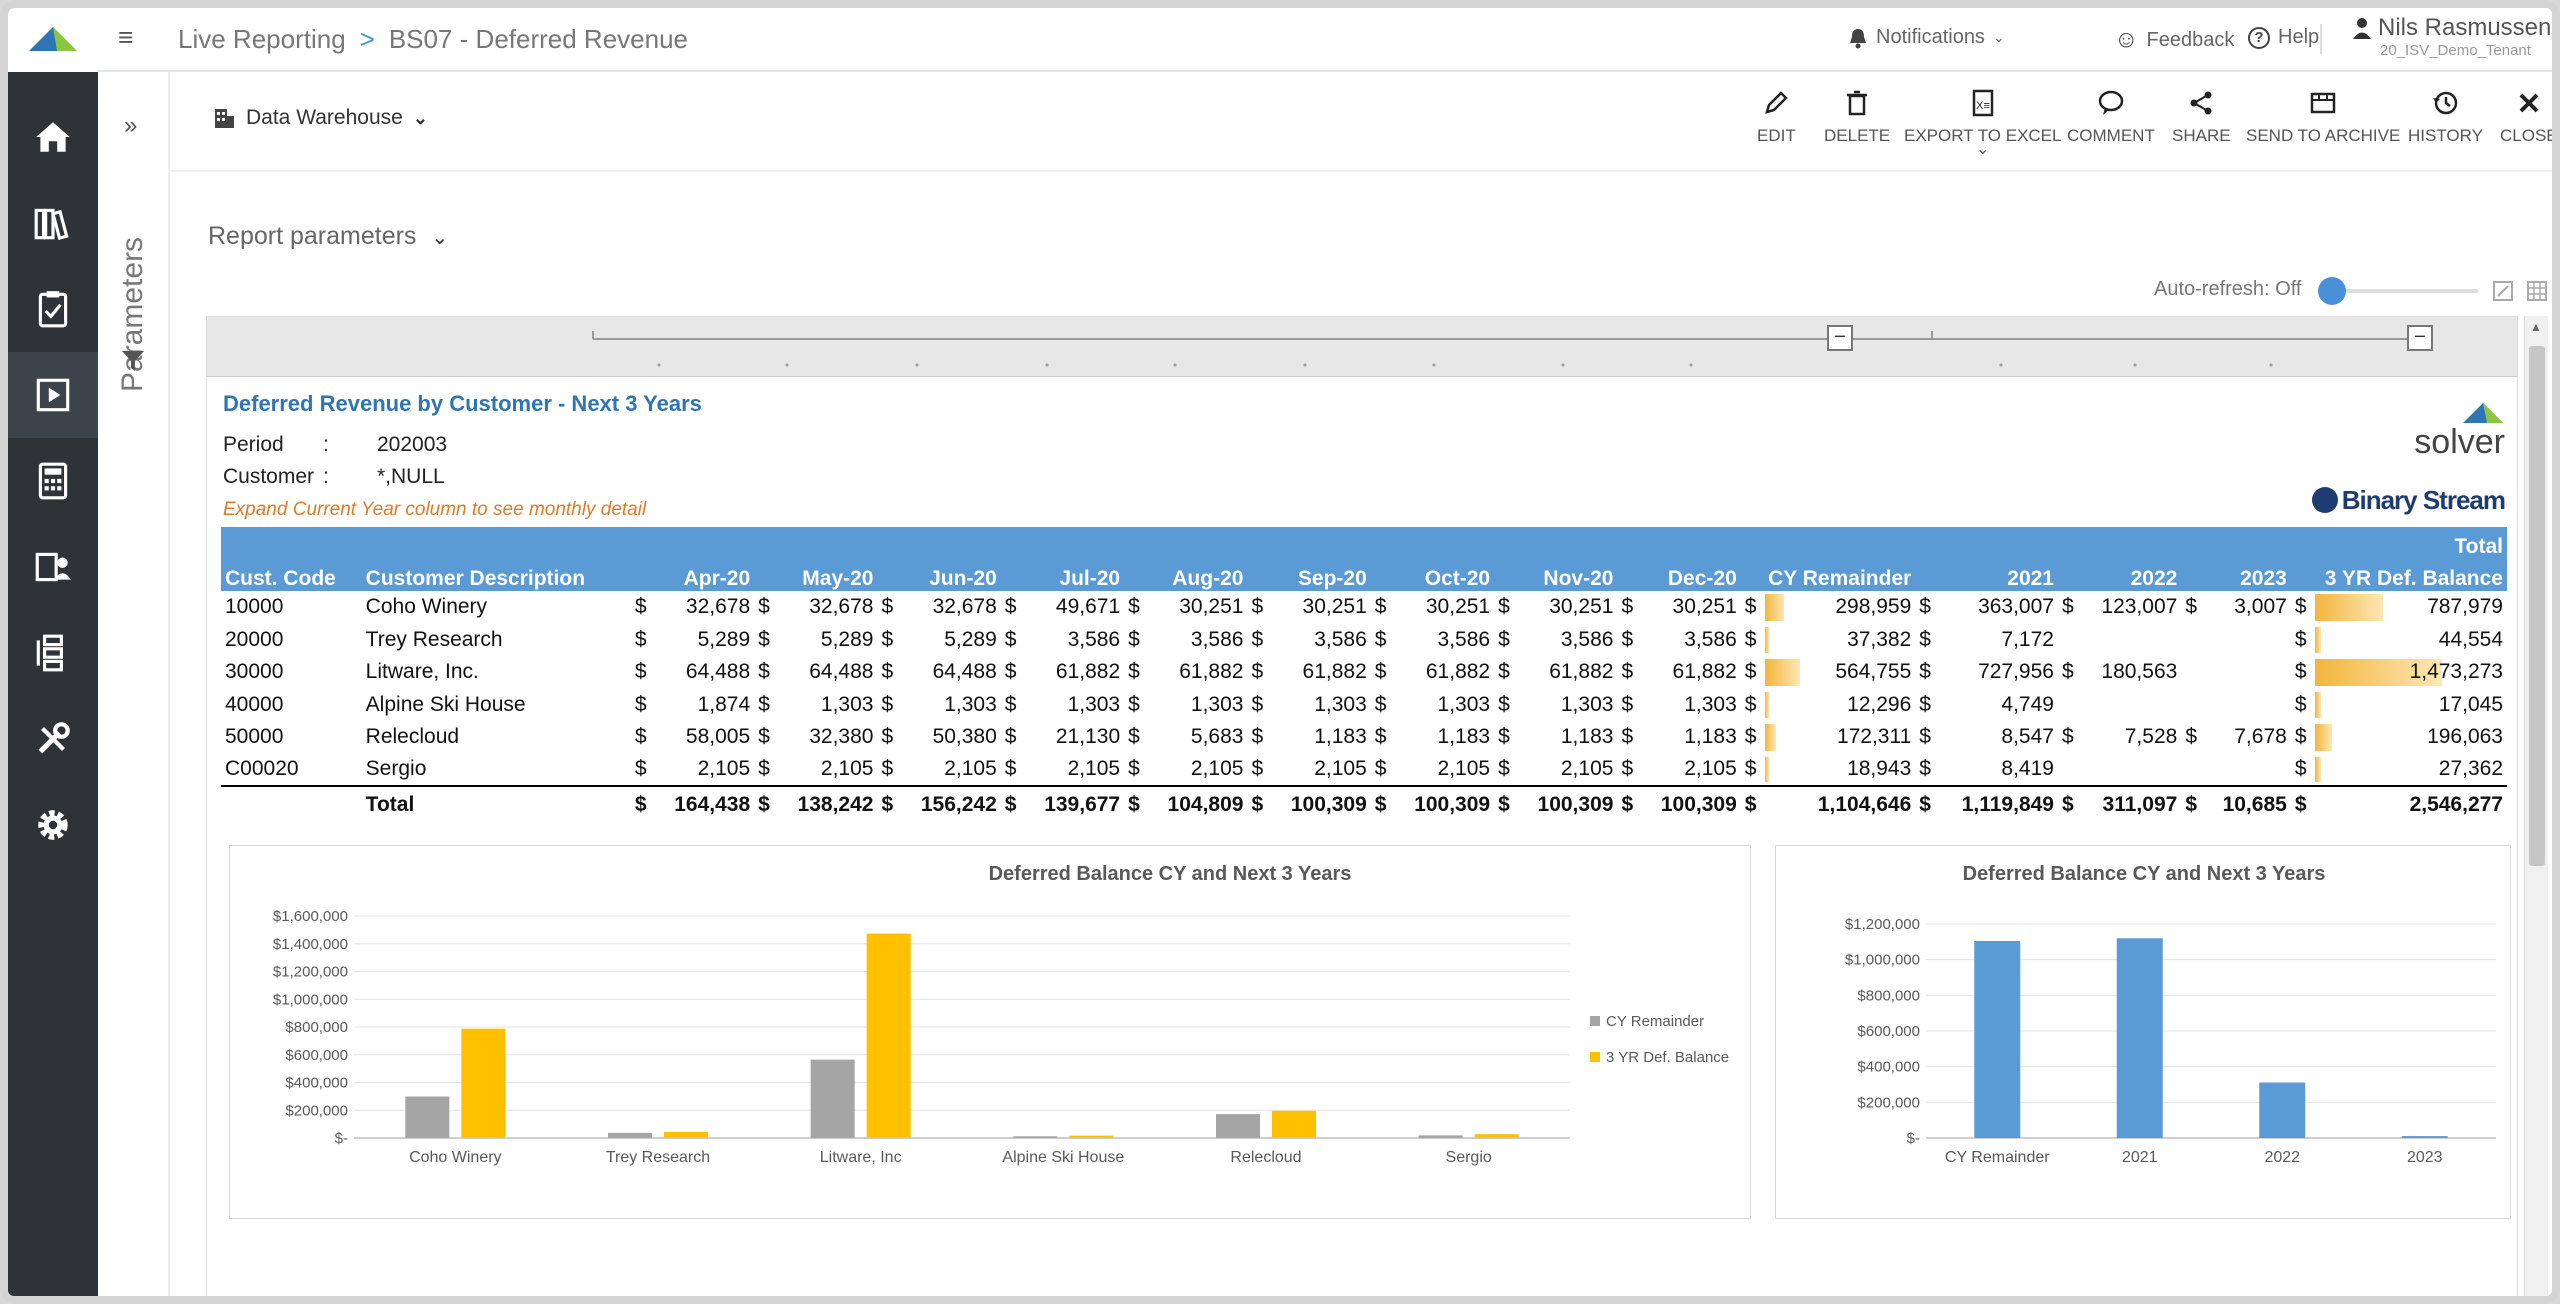  What do you see at coordinates (1982, 123) in the screenshot?
I see `export-to-excel-button: X≡ EXPORT TO EXCEL ⌄` at bounding box center [1982, 123].